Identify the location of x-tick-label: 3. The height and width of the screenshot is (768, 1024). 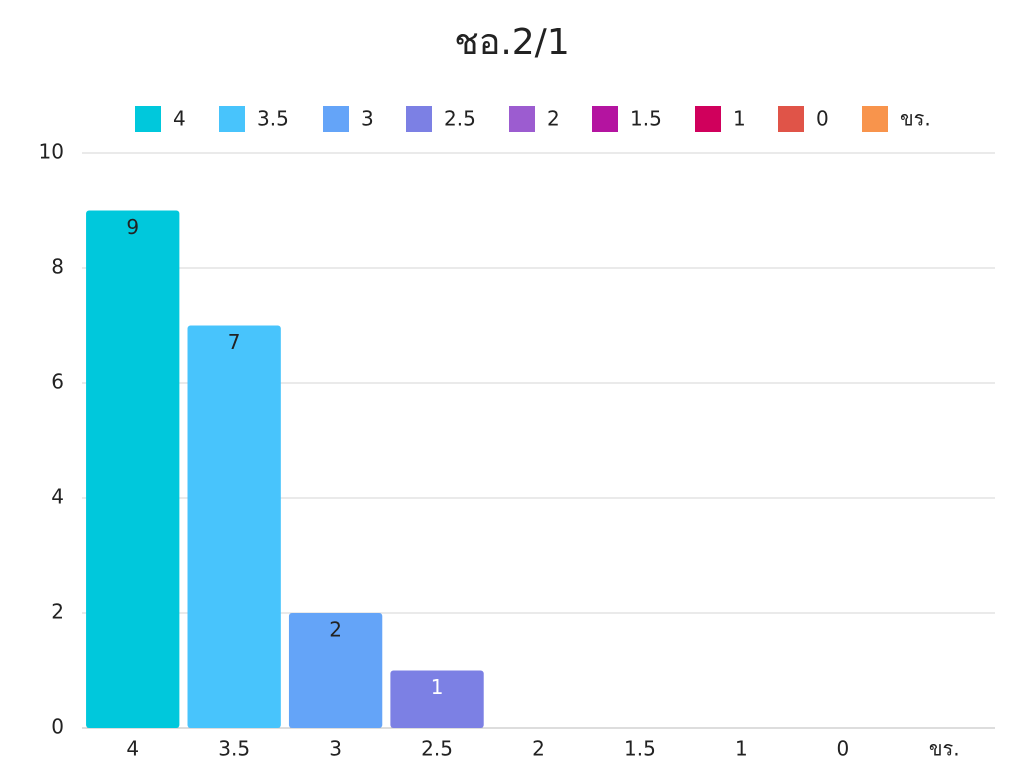
(335, 749).